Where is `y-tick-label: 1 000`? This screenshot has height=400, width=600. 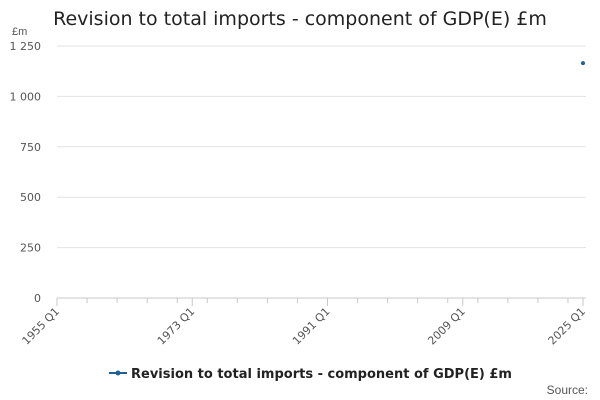
y-tick-label: 1 000 is located at coordinates (26, 96).